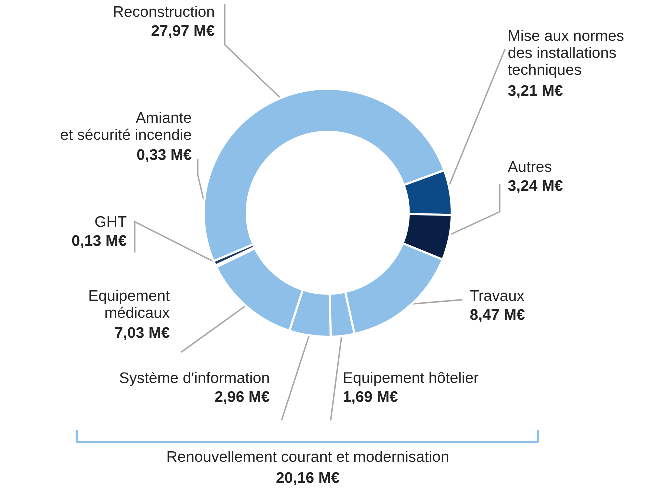 The image size is (662, 493). Describe the element at coordinates (164, 12) in the screenshot. I see `slice-label: Reconstruction` at that location.